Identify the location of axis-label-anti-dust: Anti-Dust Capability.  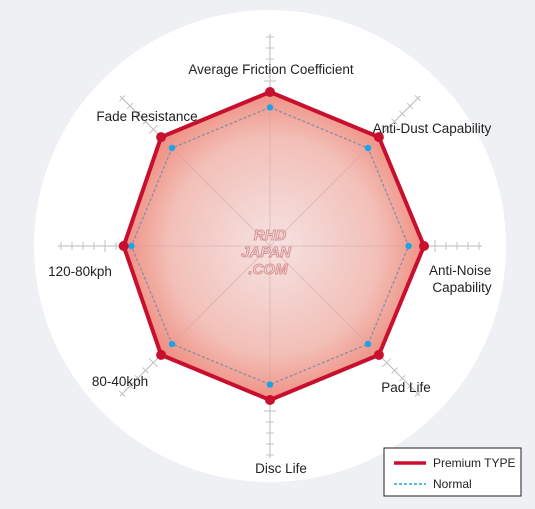
(432, 128).